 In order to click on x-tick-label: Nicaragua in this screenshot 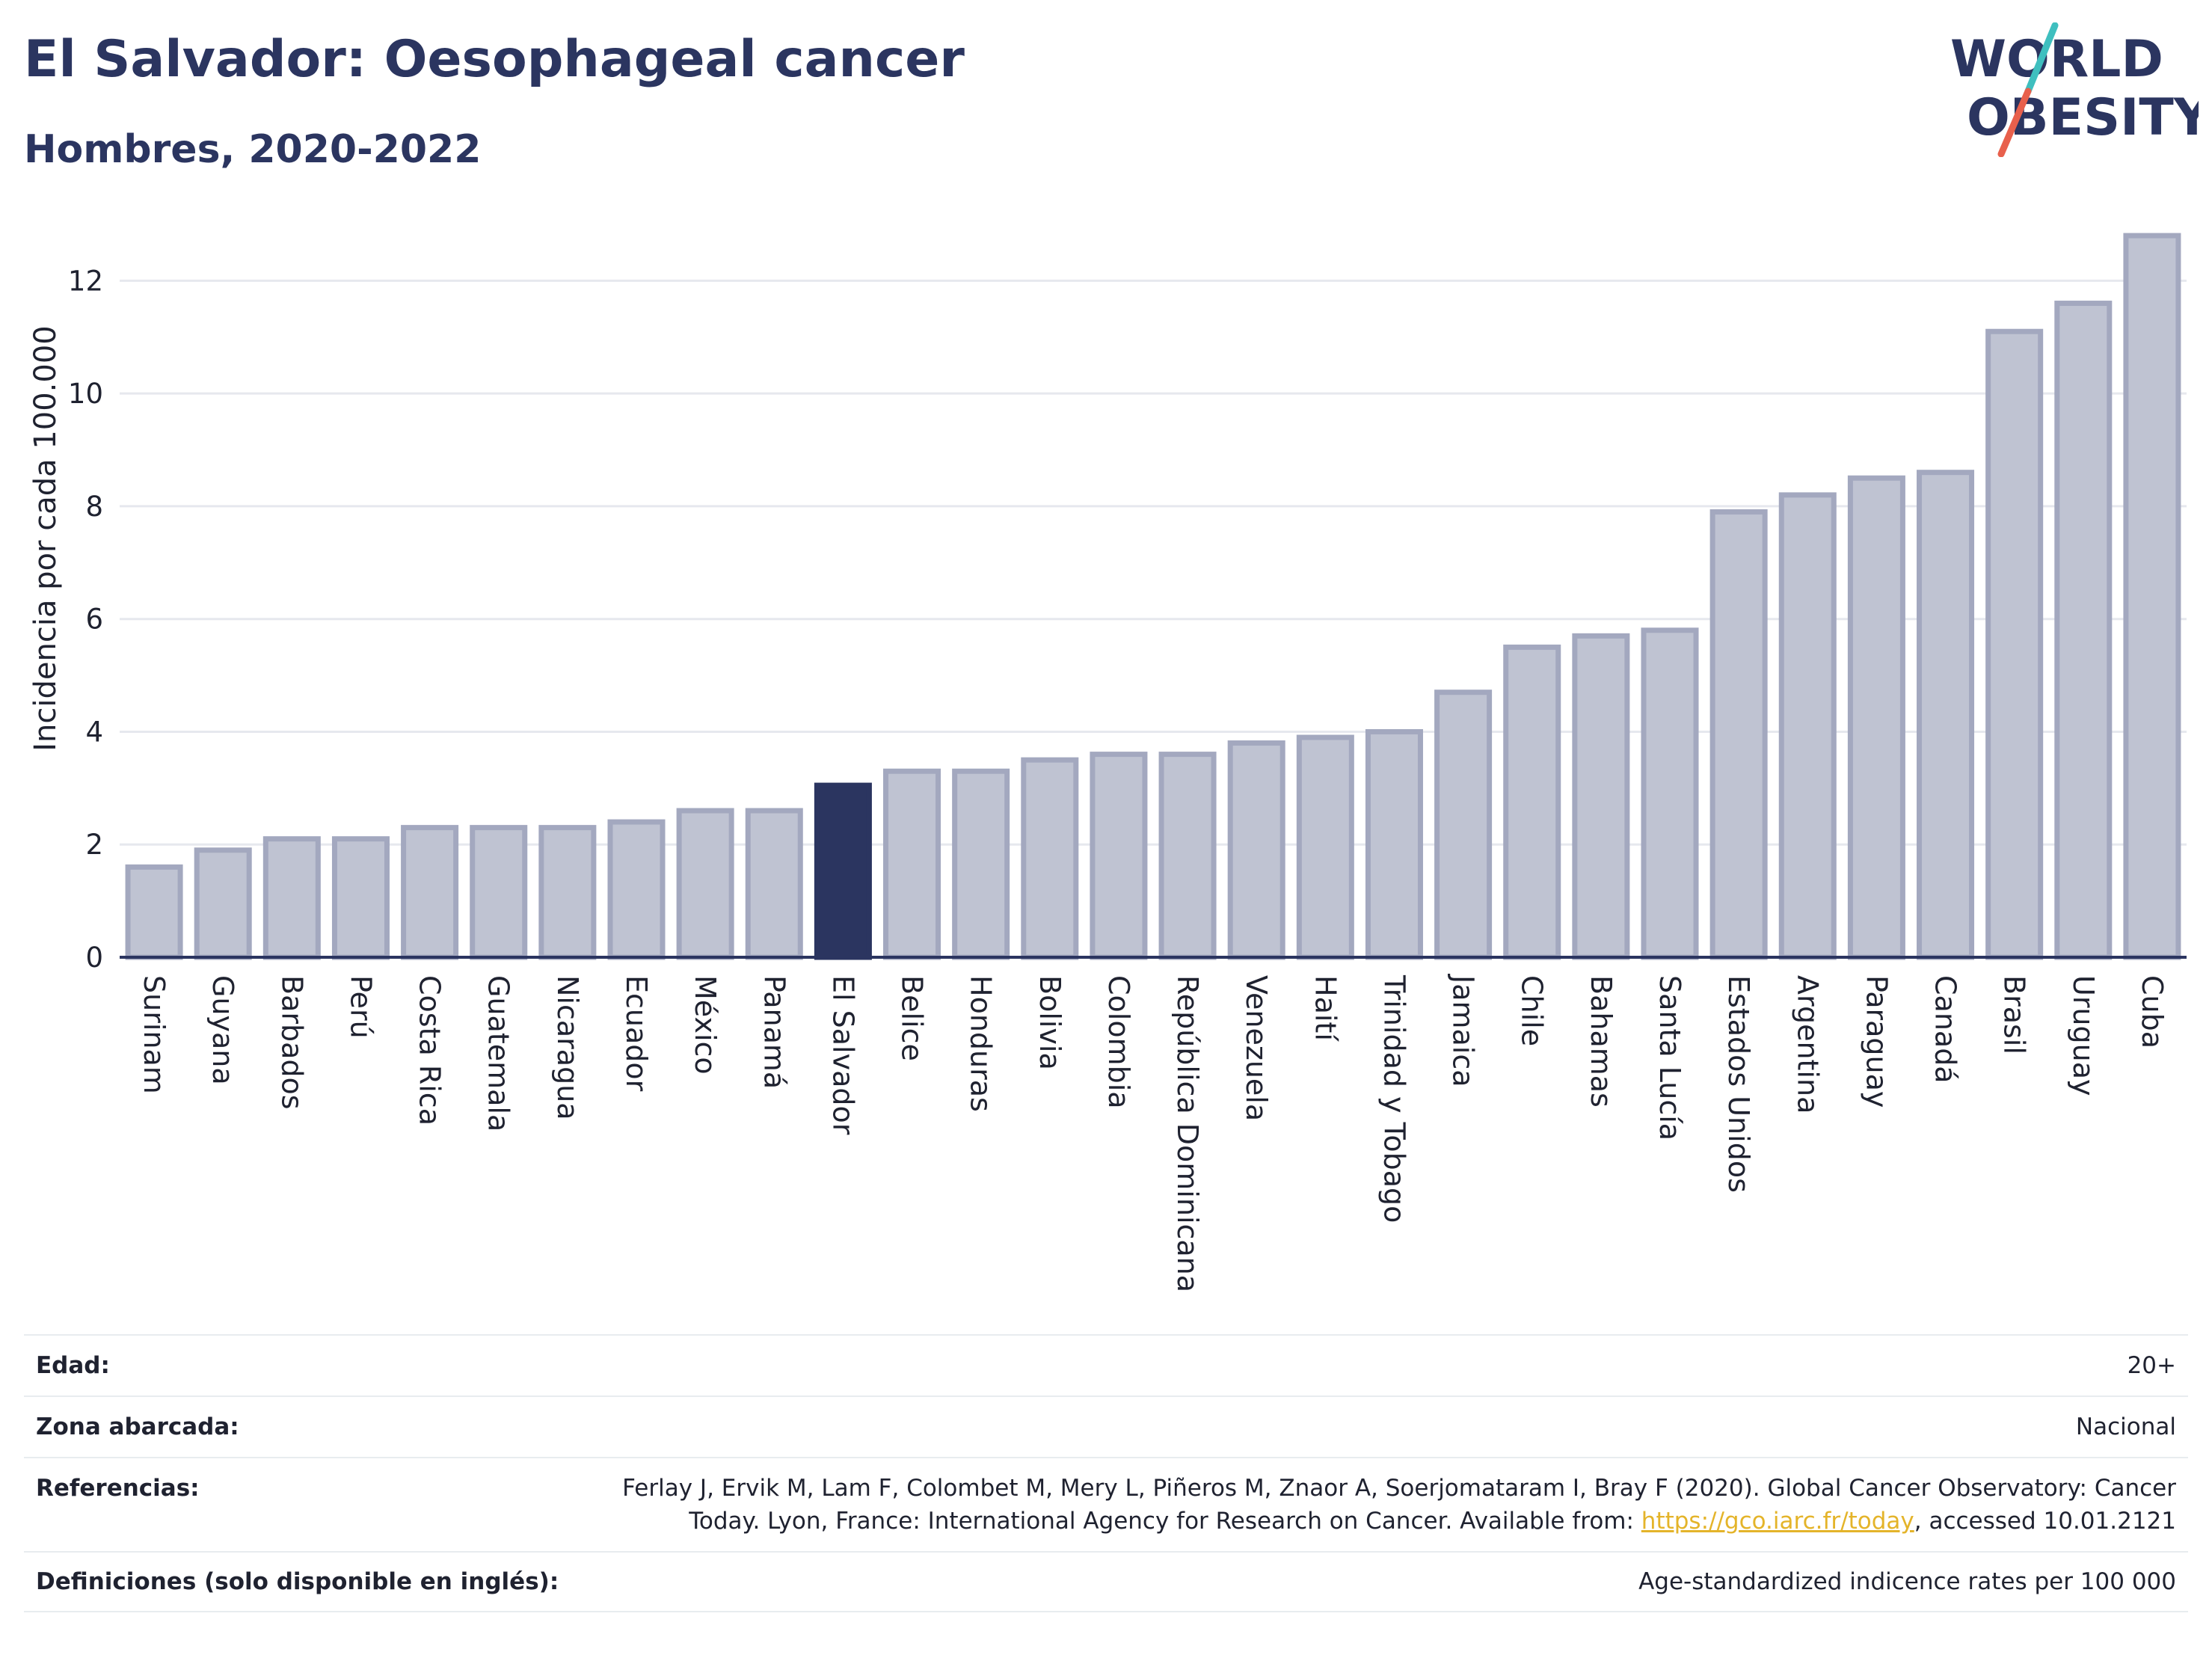, I will do `click(567, 1047)`.